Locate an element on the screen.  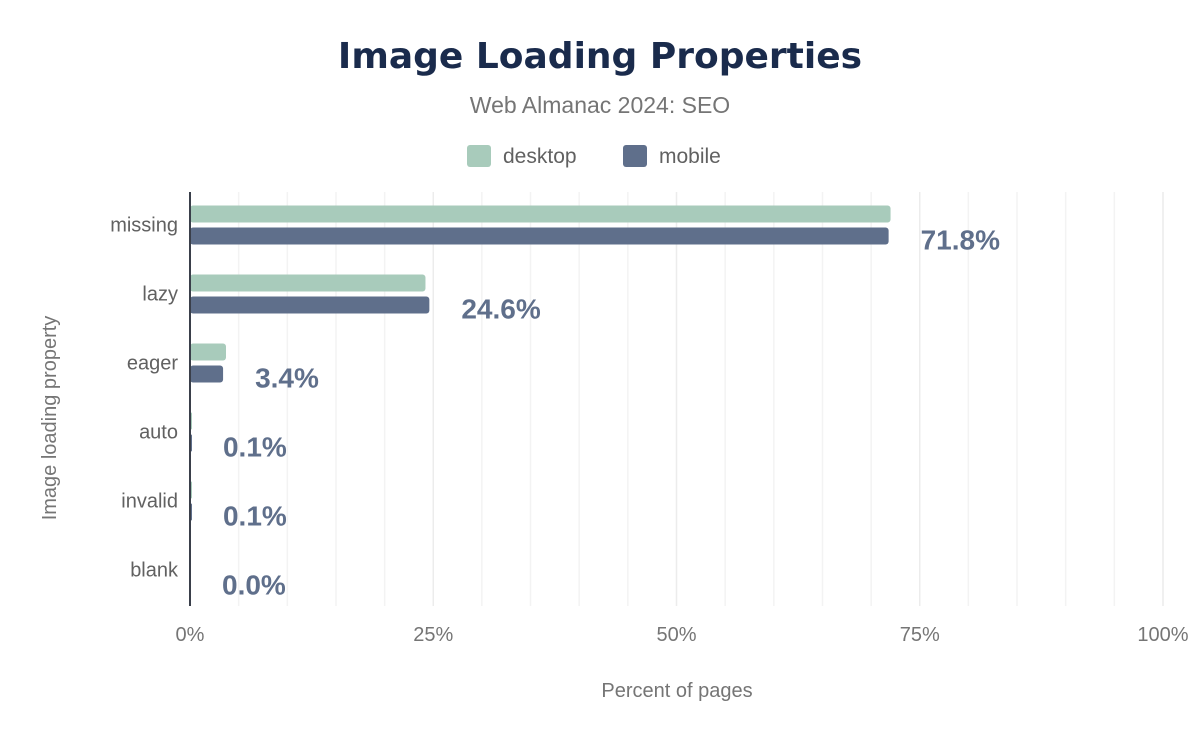
data-label: 3.4% is located at coordinates (287, 378).